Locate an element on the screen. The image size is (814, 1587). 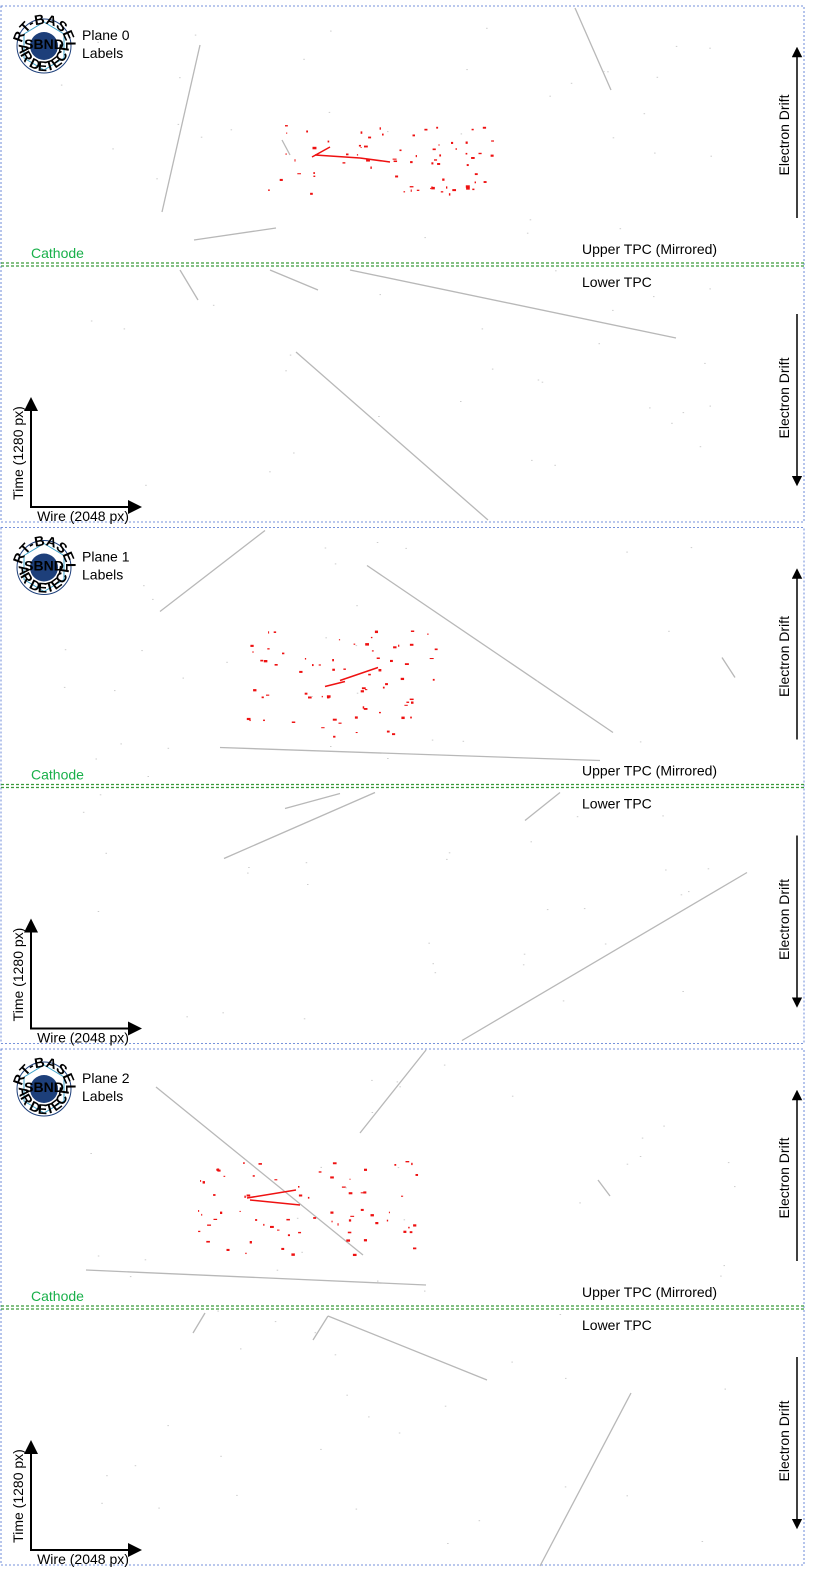
logo-center: SBND is located at coordinates (44, 566).